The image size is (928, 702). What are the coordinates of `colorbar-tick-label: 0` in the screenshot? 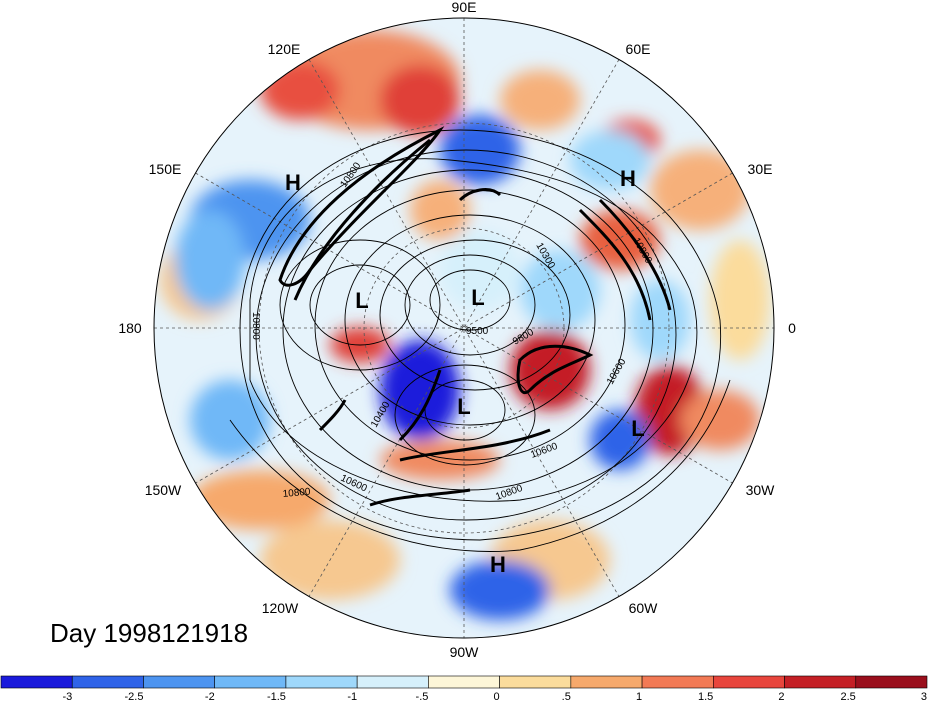 It's located at (496, 696).